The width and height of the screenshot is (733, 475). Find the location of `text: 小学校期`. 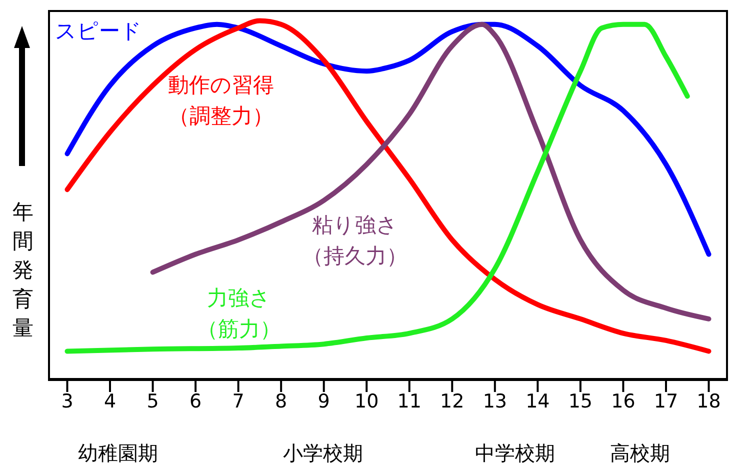

text: 小学校期 is located at coordinates (323, 453).